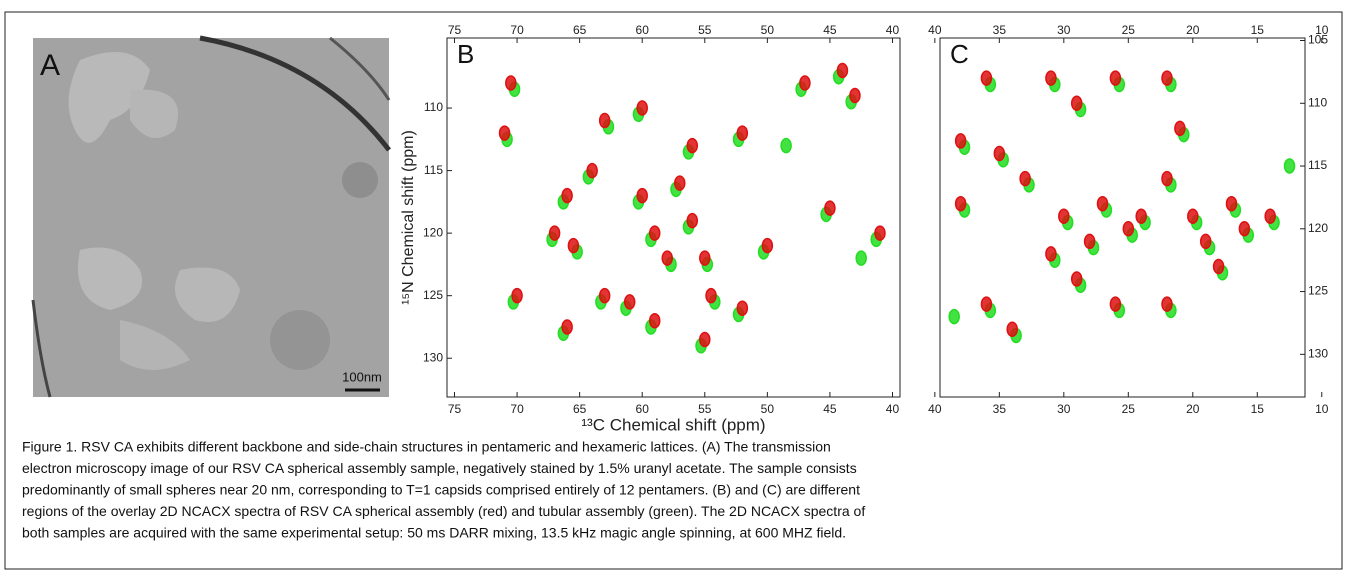  What do you see at coordinates (1318, 40) in the screenshot?
I see `y-tick-label: 105` at bounding box center [1318, 40].